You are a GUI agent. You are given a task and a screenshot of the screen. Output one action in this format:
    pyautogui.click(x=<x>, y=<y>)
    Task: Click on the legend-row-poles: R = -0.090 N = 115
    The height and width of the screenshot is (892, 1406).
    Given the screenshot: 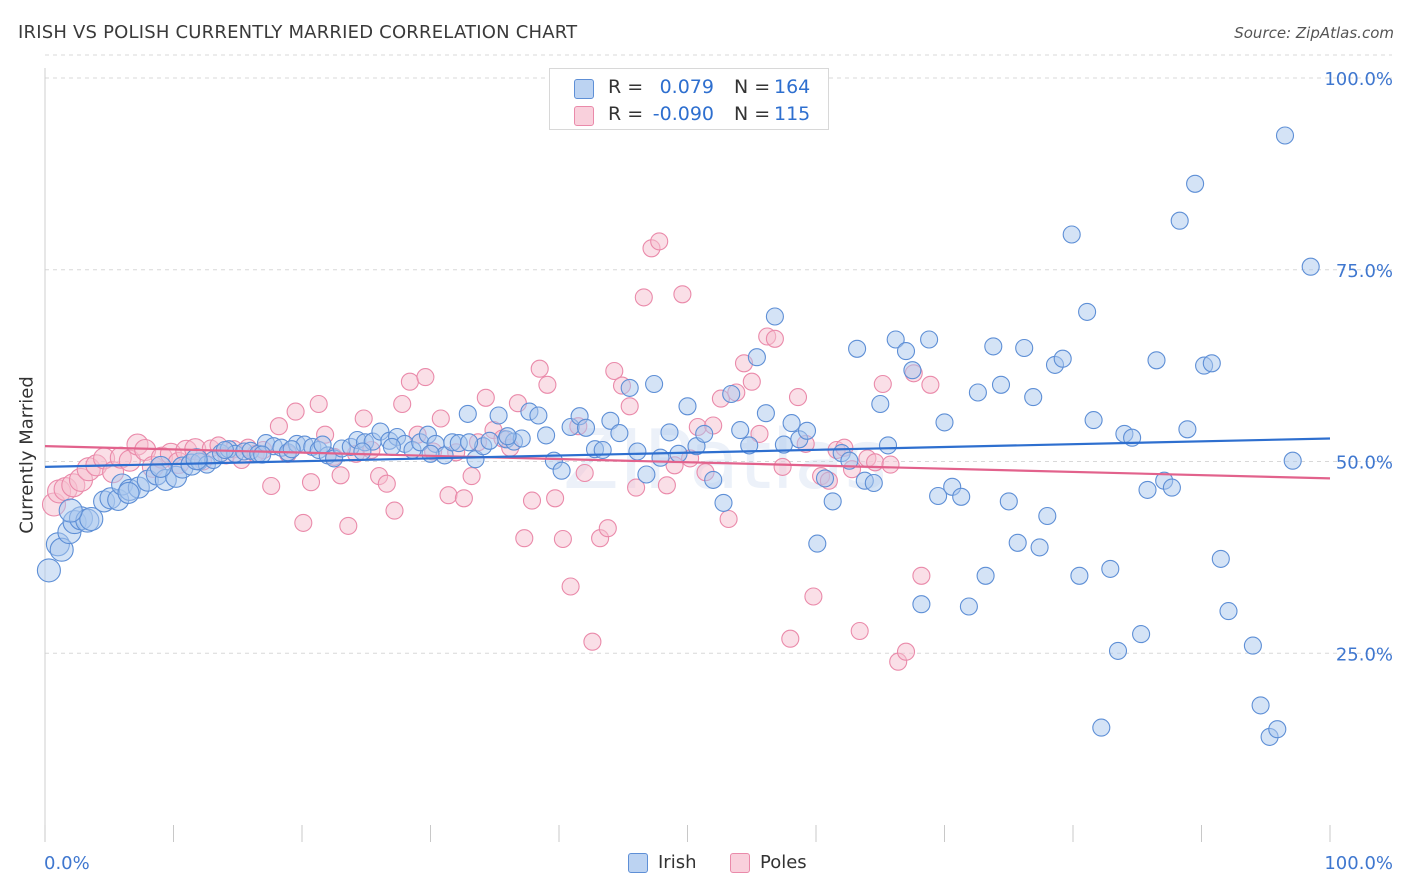 What is the action you would take?
    pyautogui.click(x=689, y=115)
    